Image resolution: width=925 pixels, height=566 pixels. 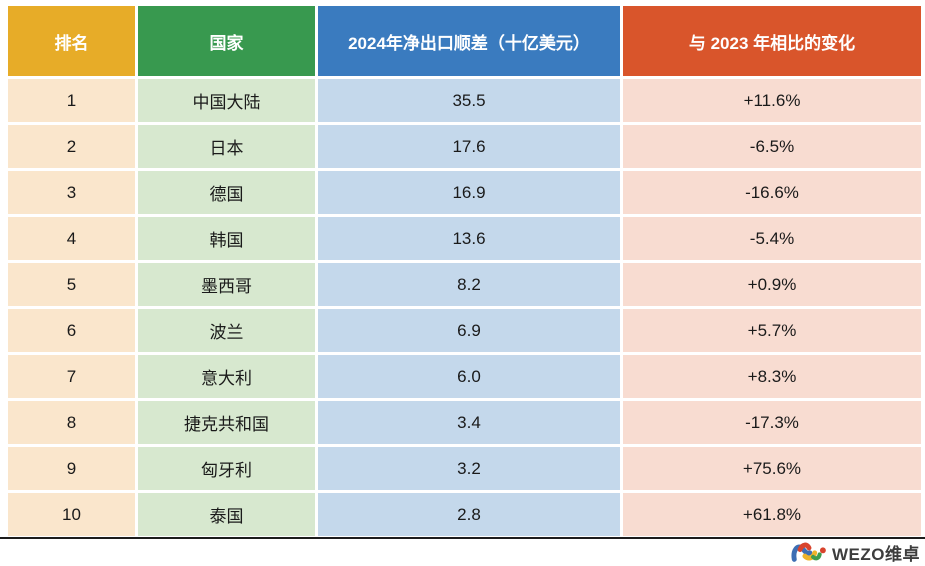 What do you see at coordinates (469, 330) in the screenshot?
I see `surplus-cell: 6.9` at bounding box center [469, 330].